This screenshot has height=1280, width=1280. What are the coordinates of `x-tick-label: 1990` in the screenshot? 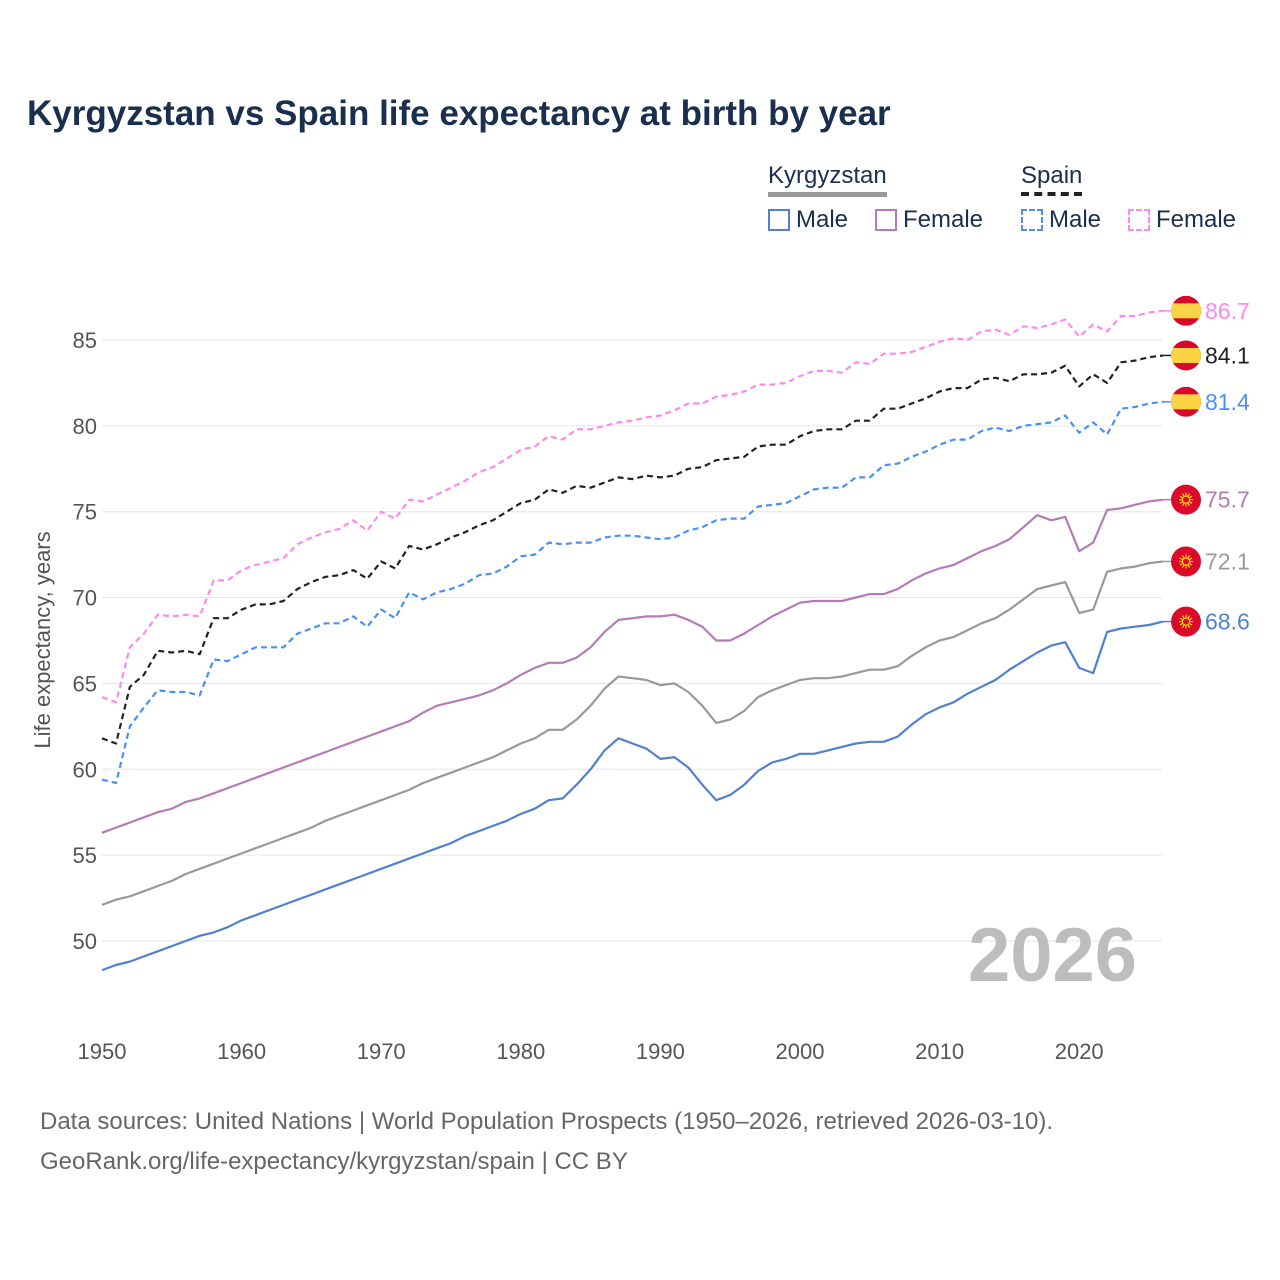 It's located at (660, 1051).